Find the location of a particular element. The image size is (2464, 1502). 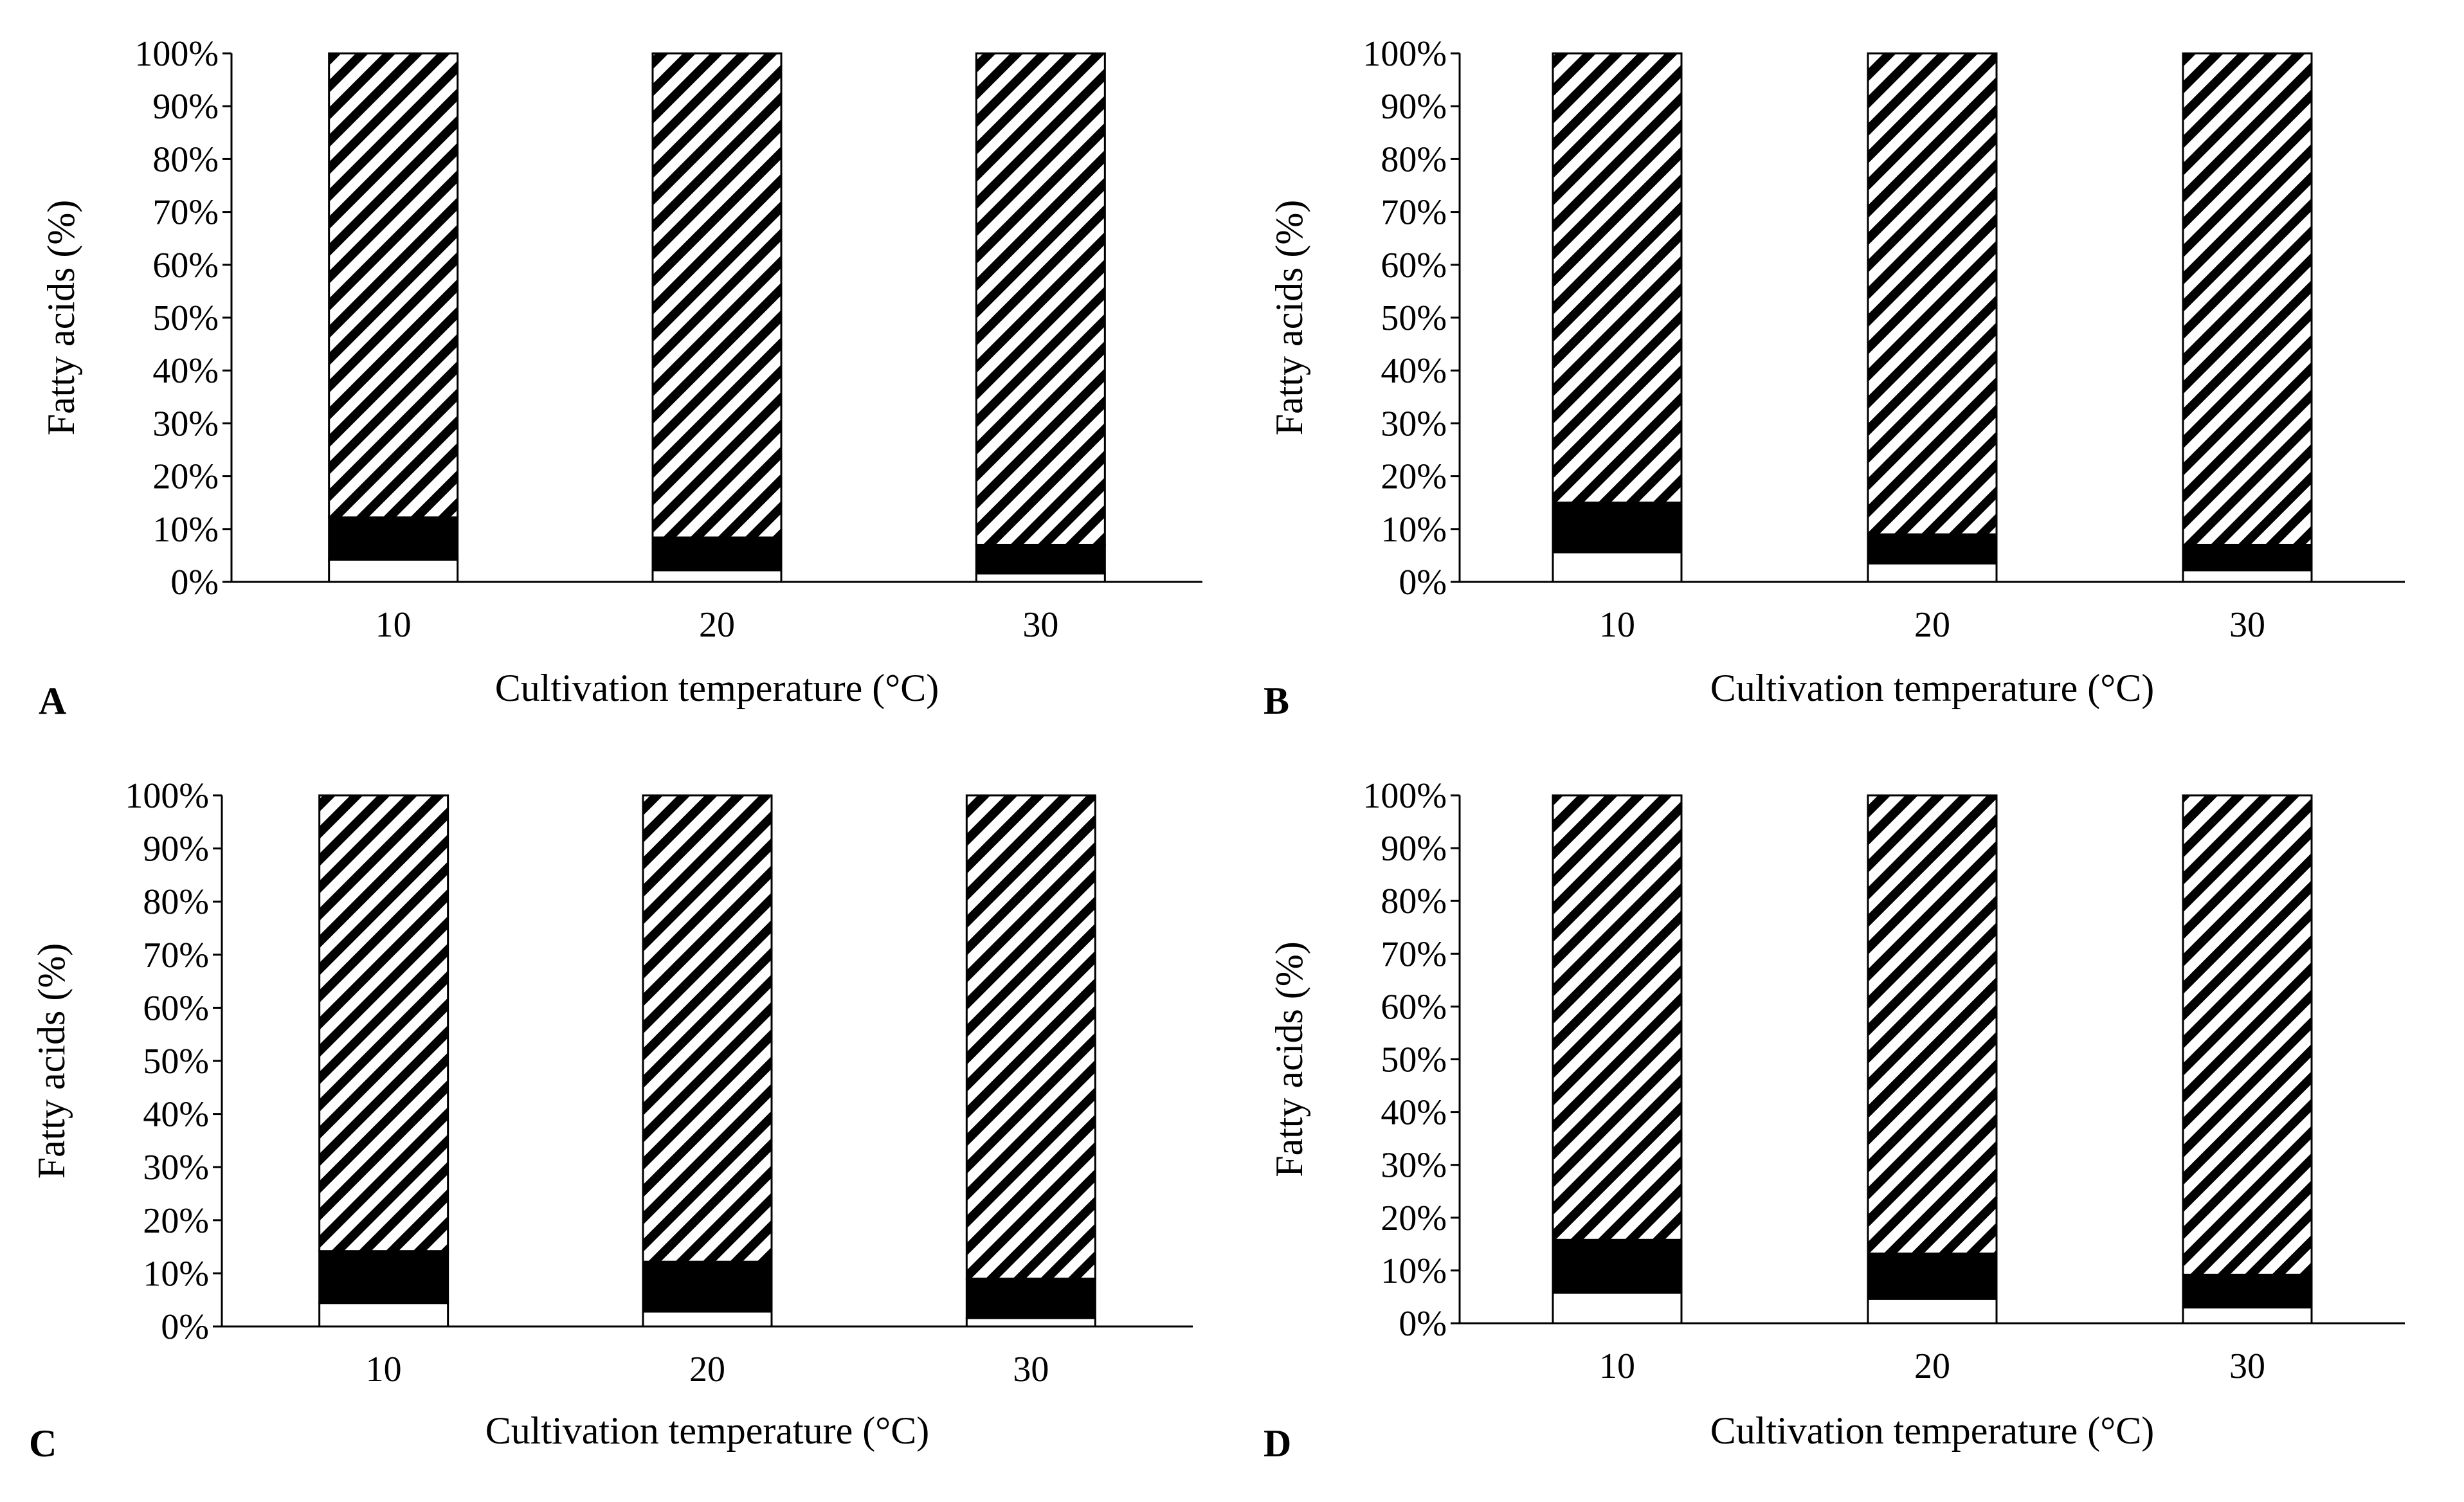

y-tick-label: 100% is located at coordinates (176, 54).